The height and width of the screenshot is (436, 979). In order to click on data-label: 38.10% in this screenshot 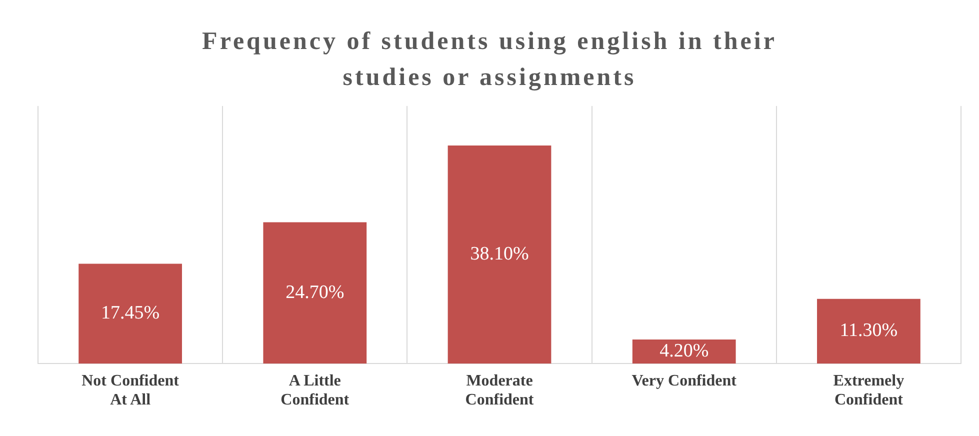, I will do `click(499, 254)`.